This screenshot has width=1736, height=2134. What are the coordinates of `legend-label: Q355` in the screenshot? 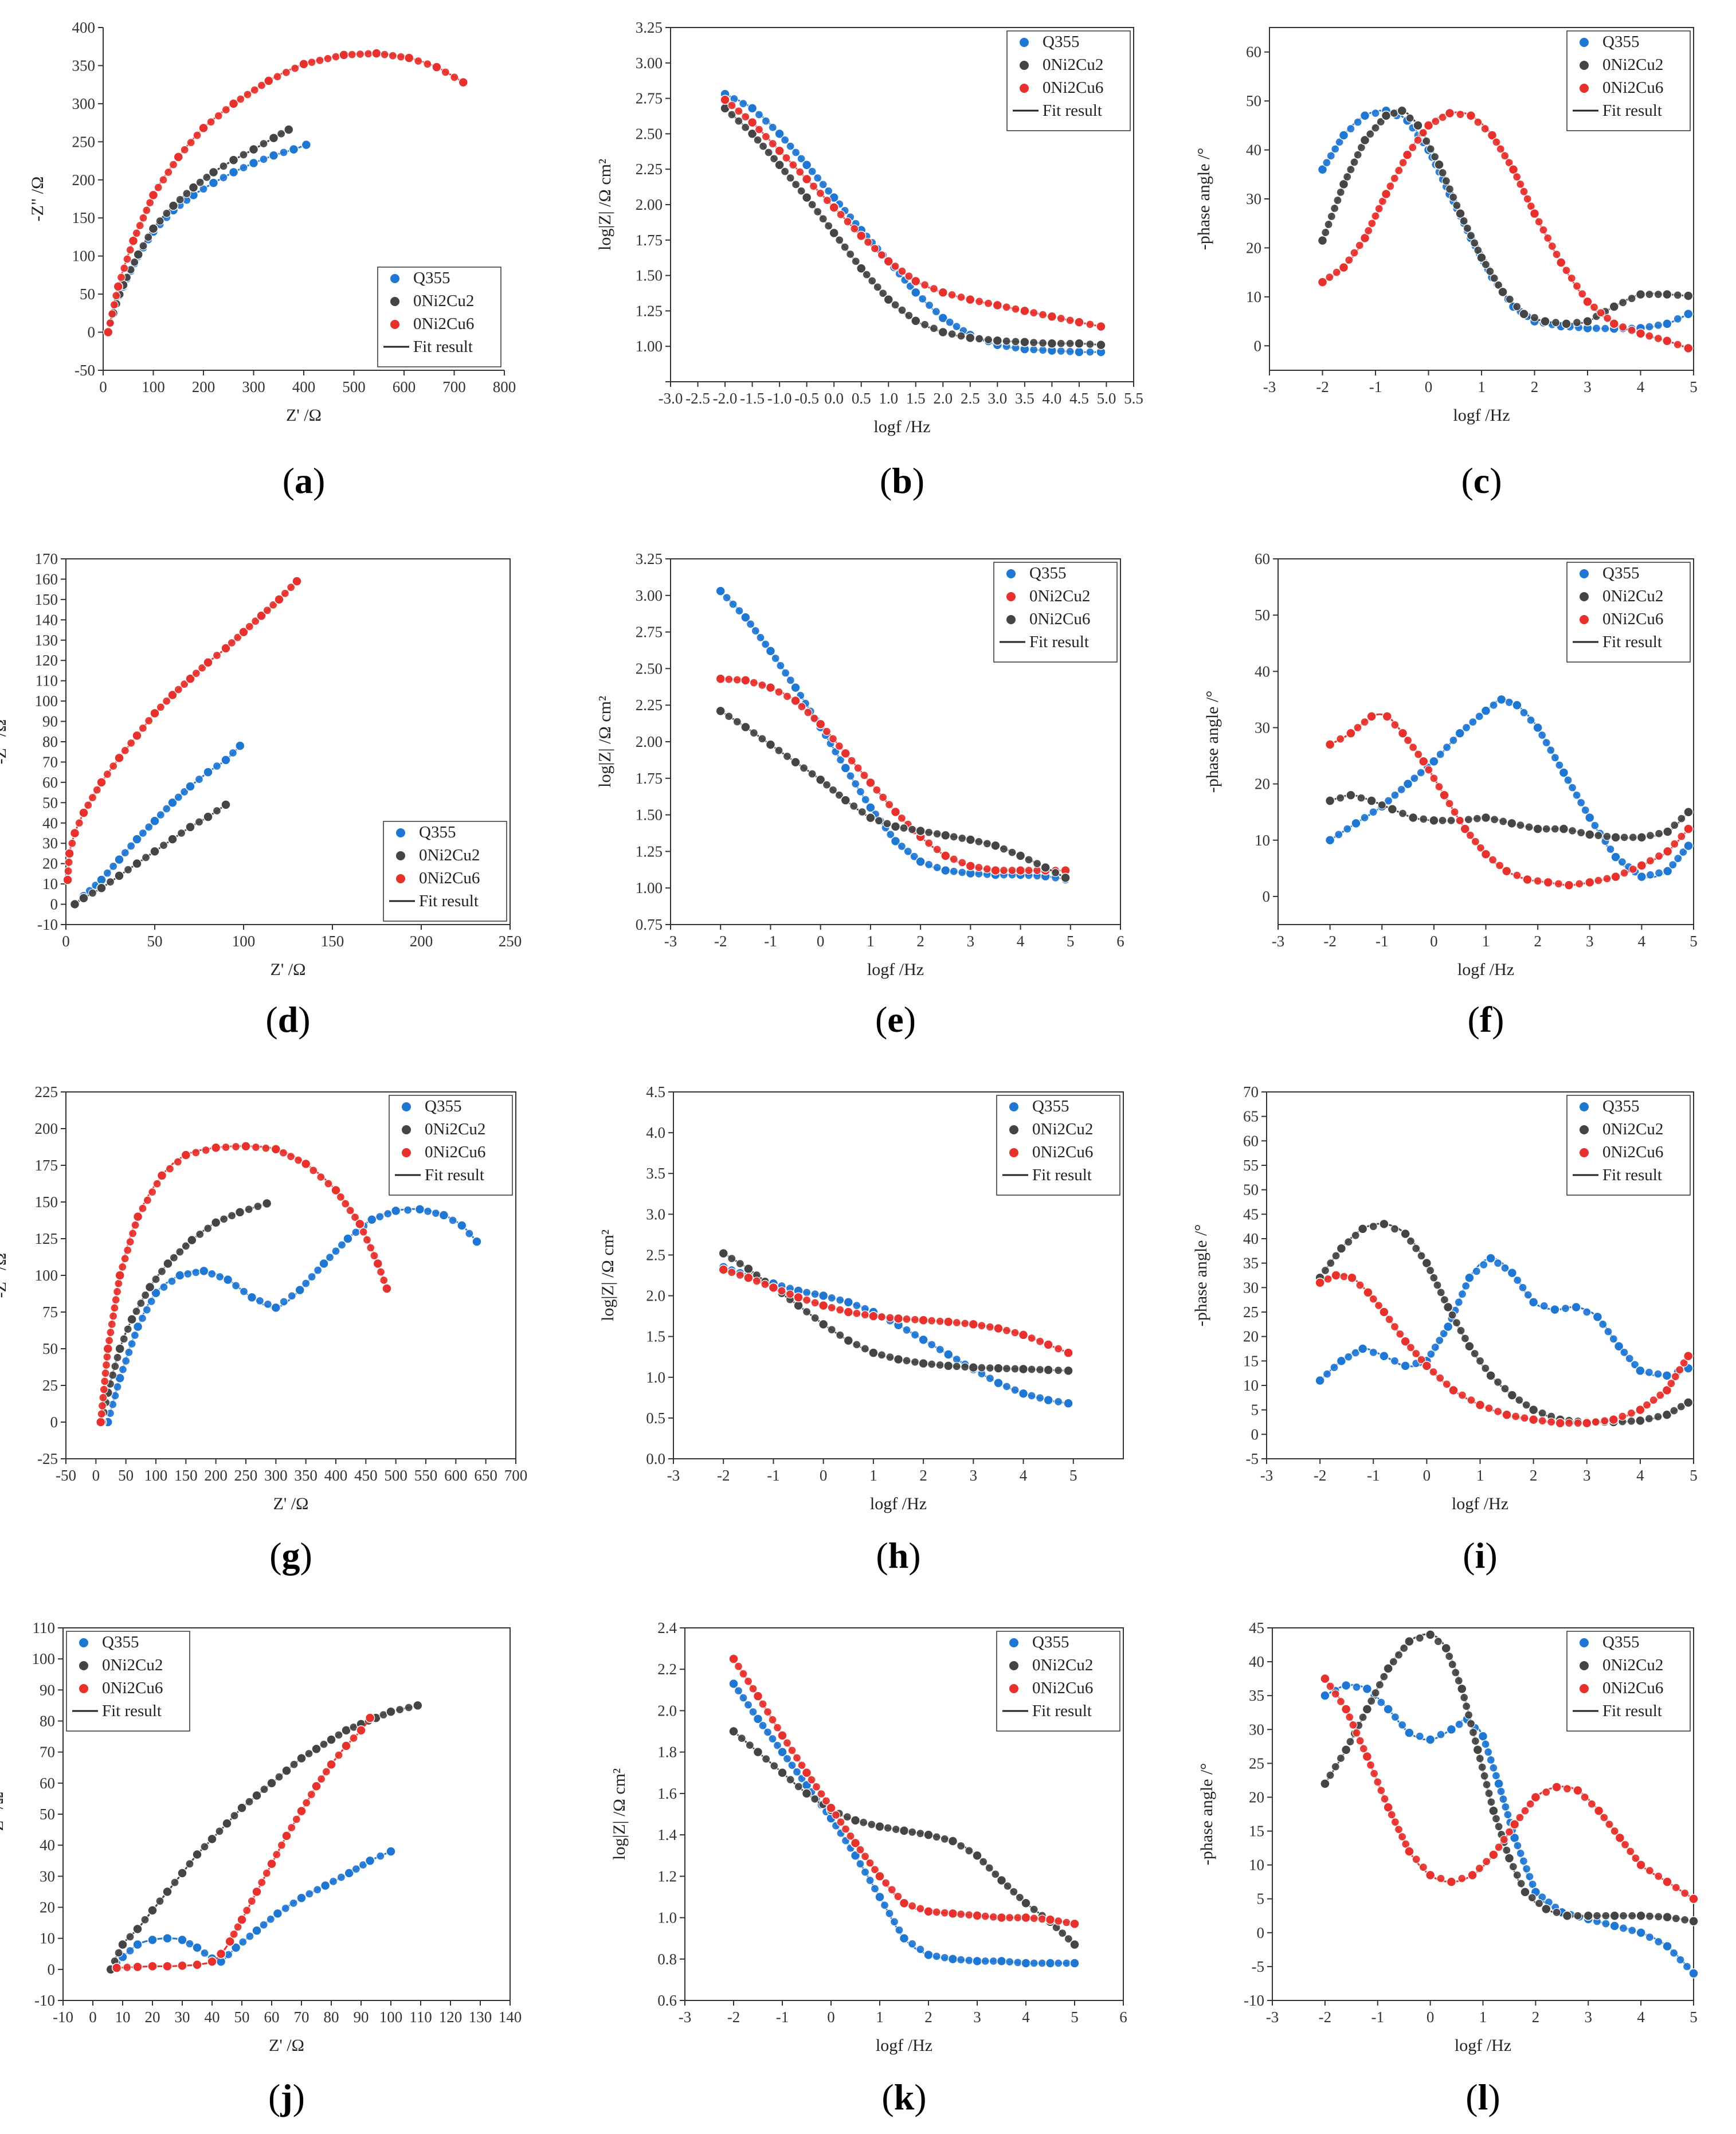 It's located at (1050, 1642).